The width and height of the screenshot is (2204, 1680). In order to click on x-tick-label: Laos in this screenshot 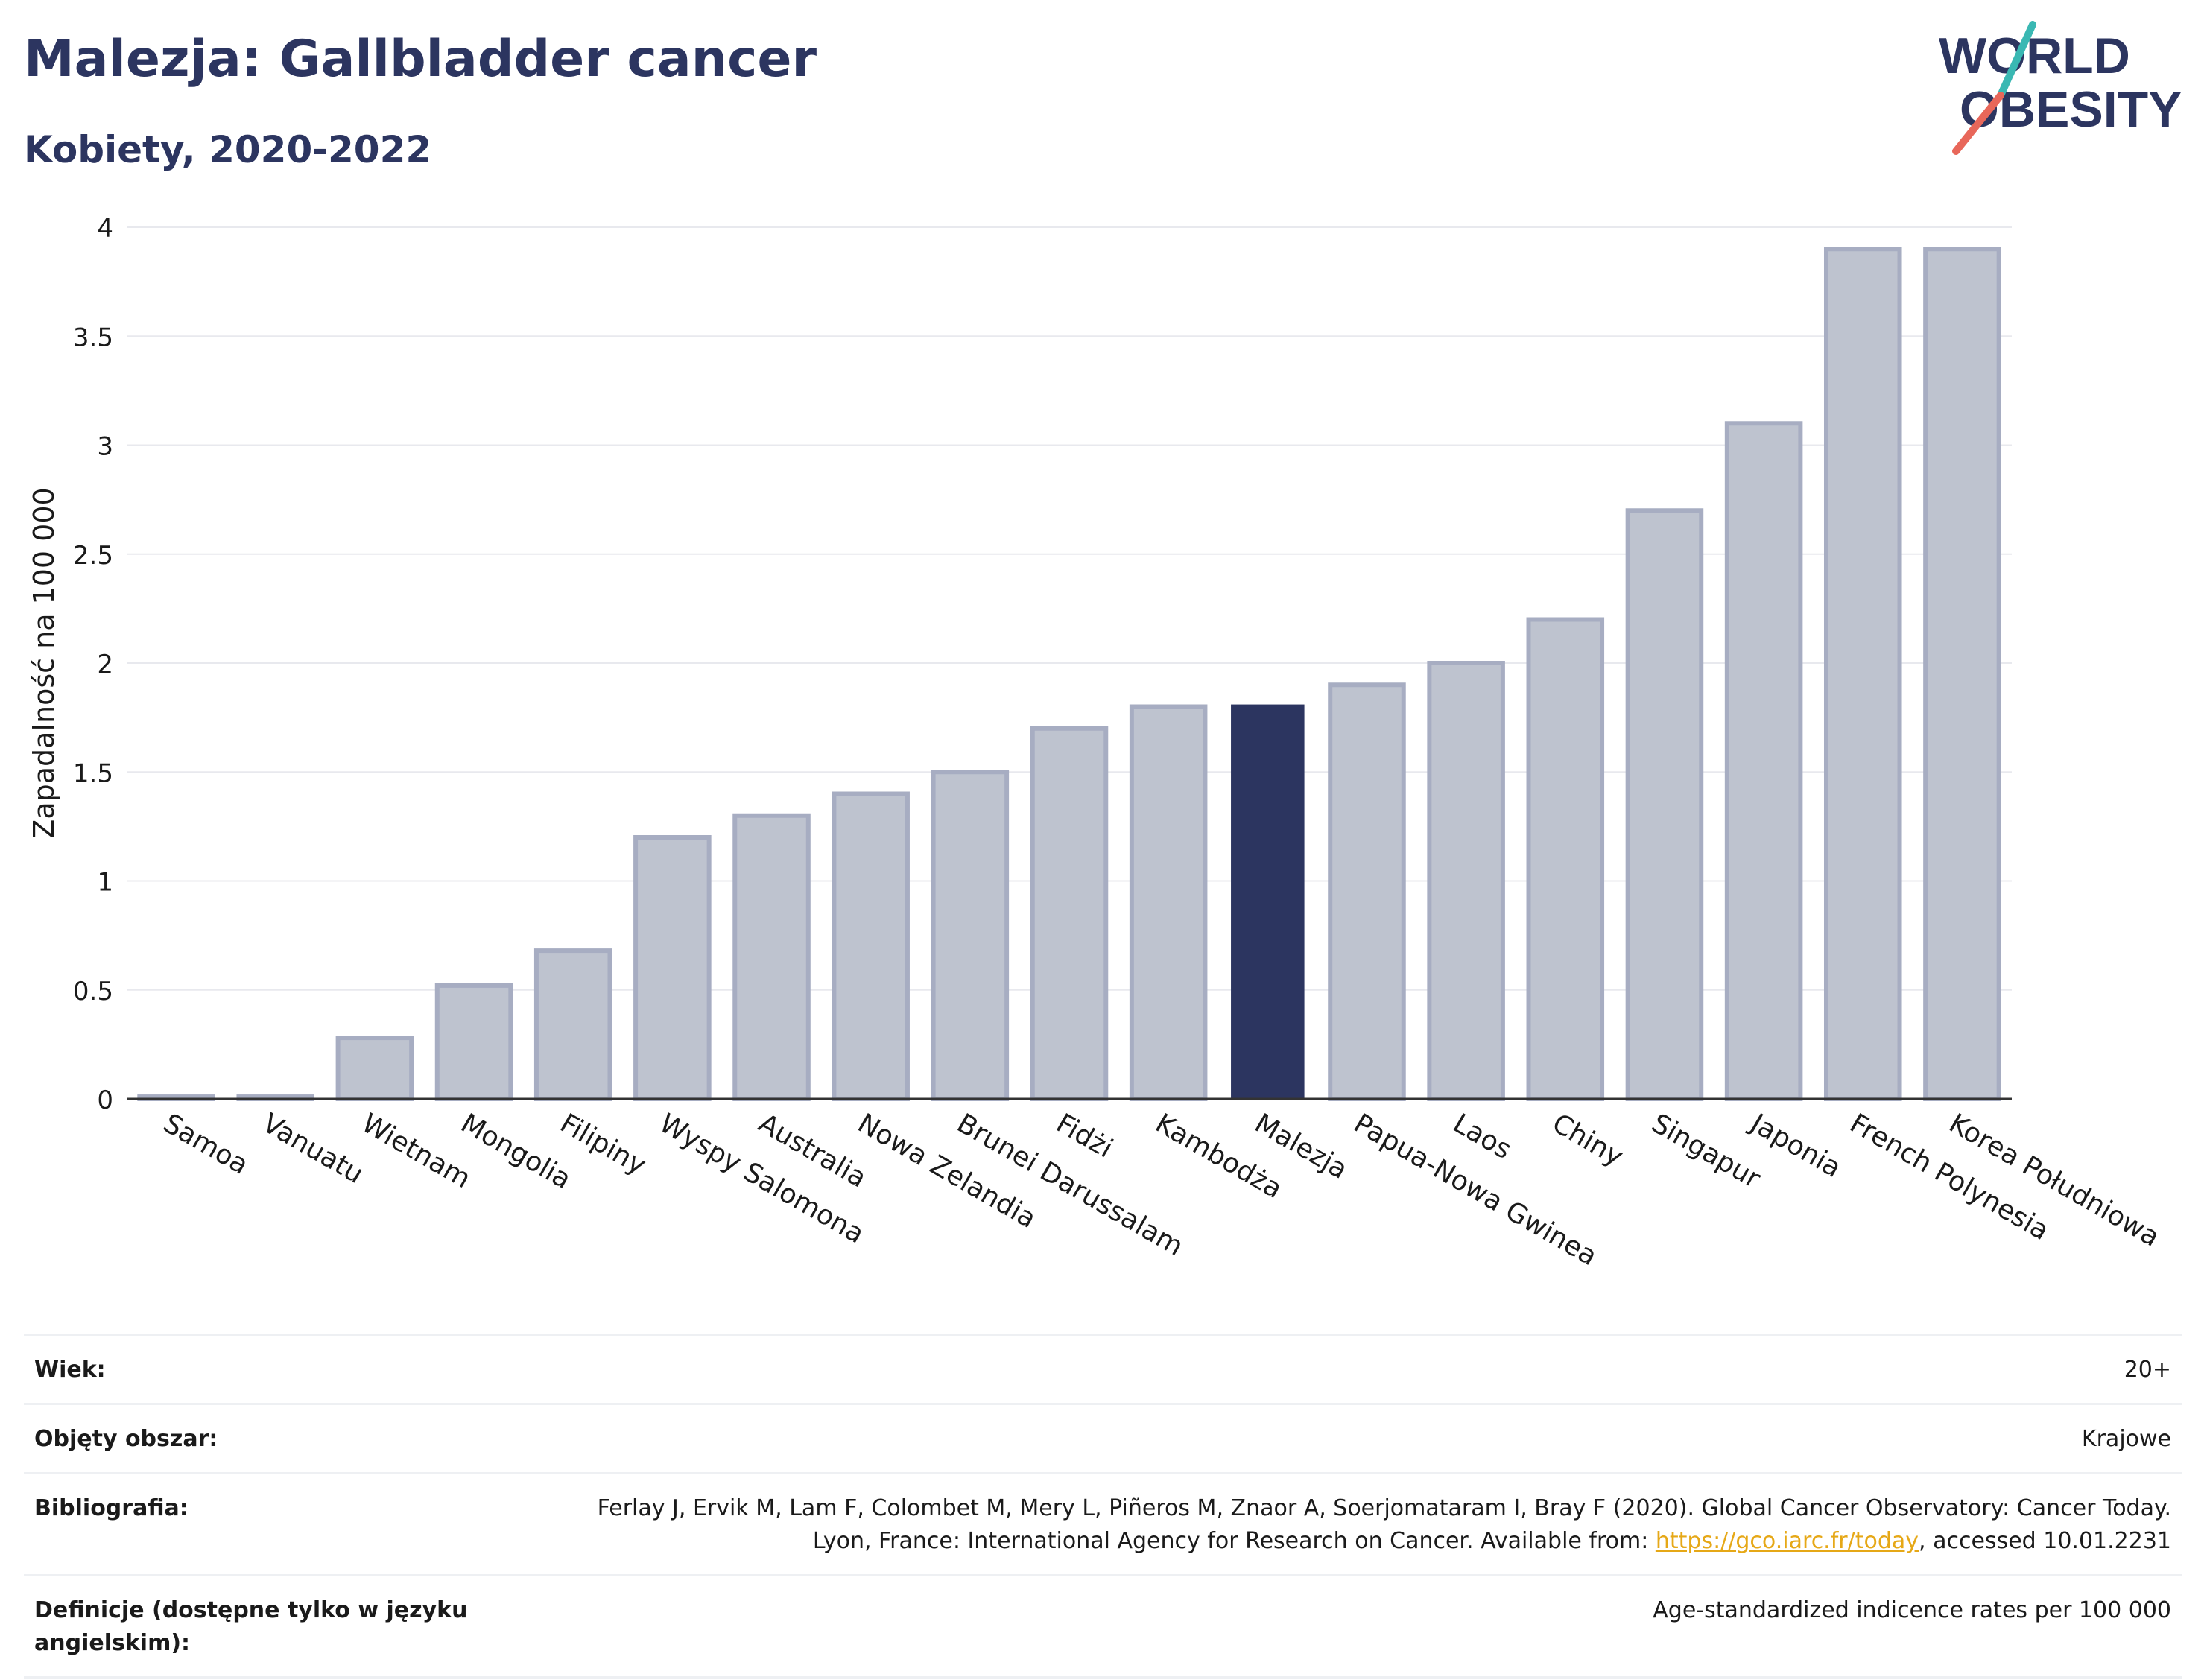, I will do `click(1482, 1136)`.